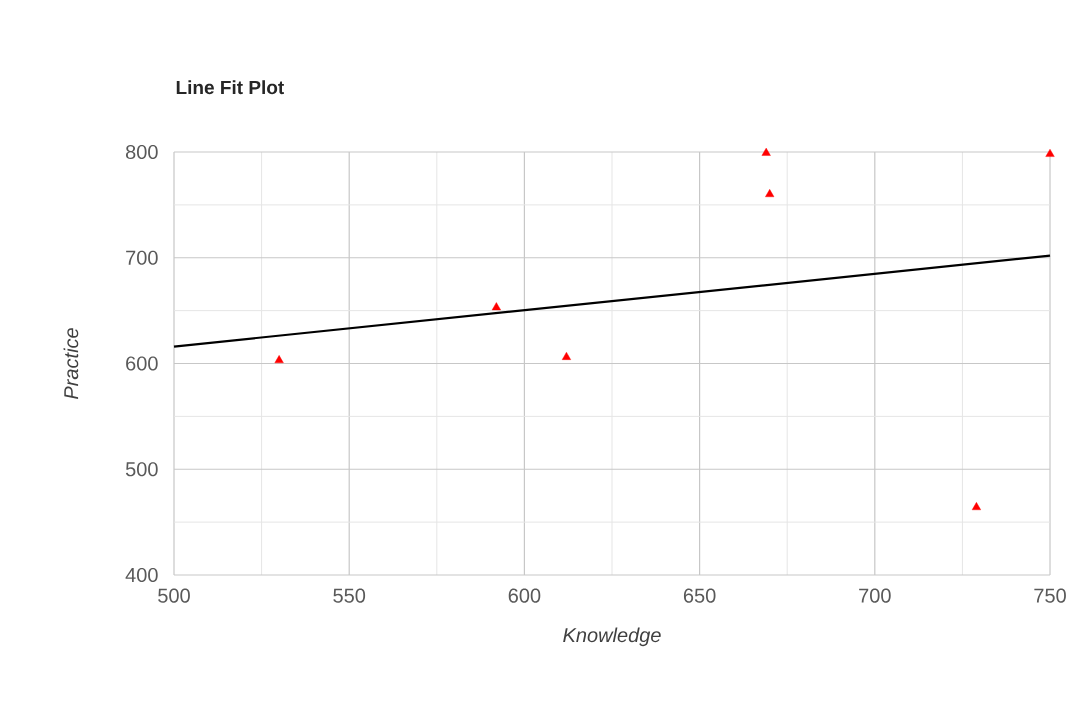  I want to click on x-tick-label: 650, so click(699, 595).